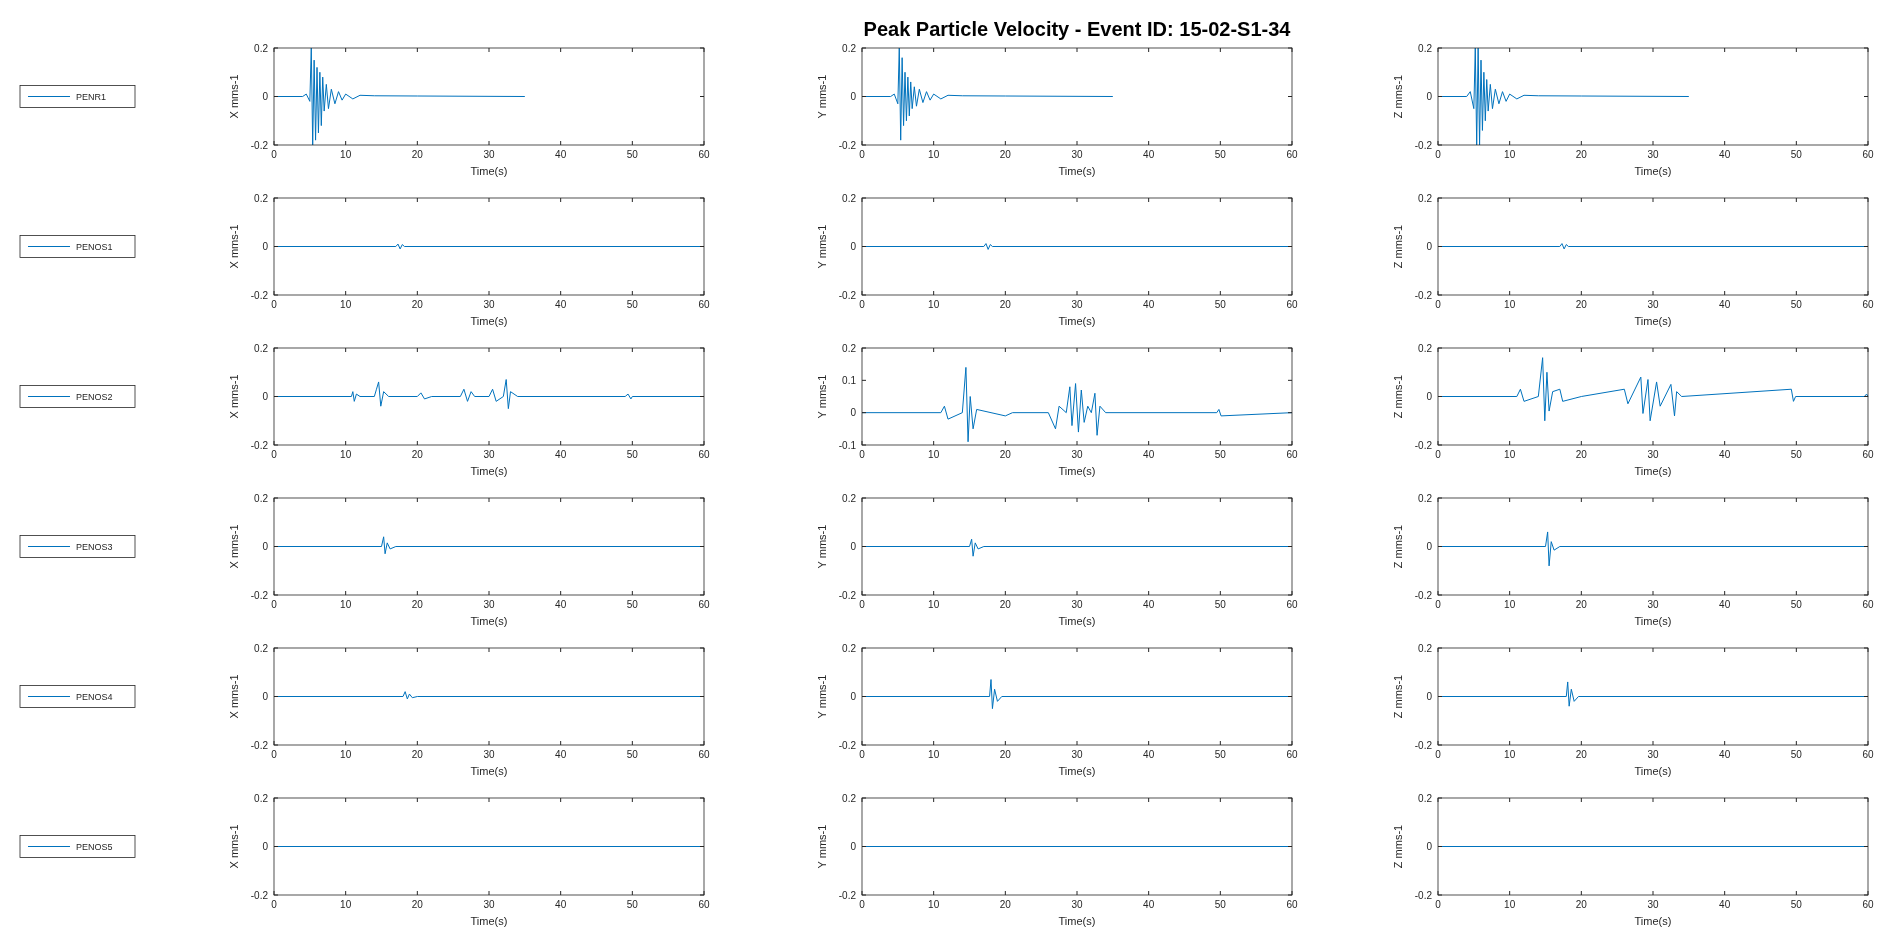 The height and width of the screenshot is (950, 1899). What do you see at coordinates (847, 445) in the screenshot?
I see `y-tick-label: -0.1` at bounding box center [847, 445].